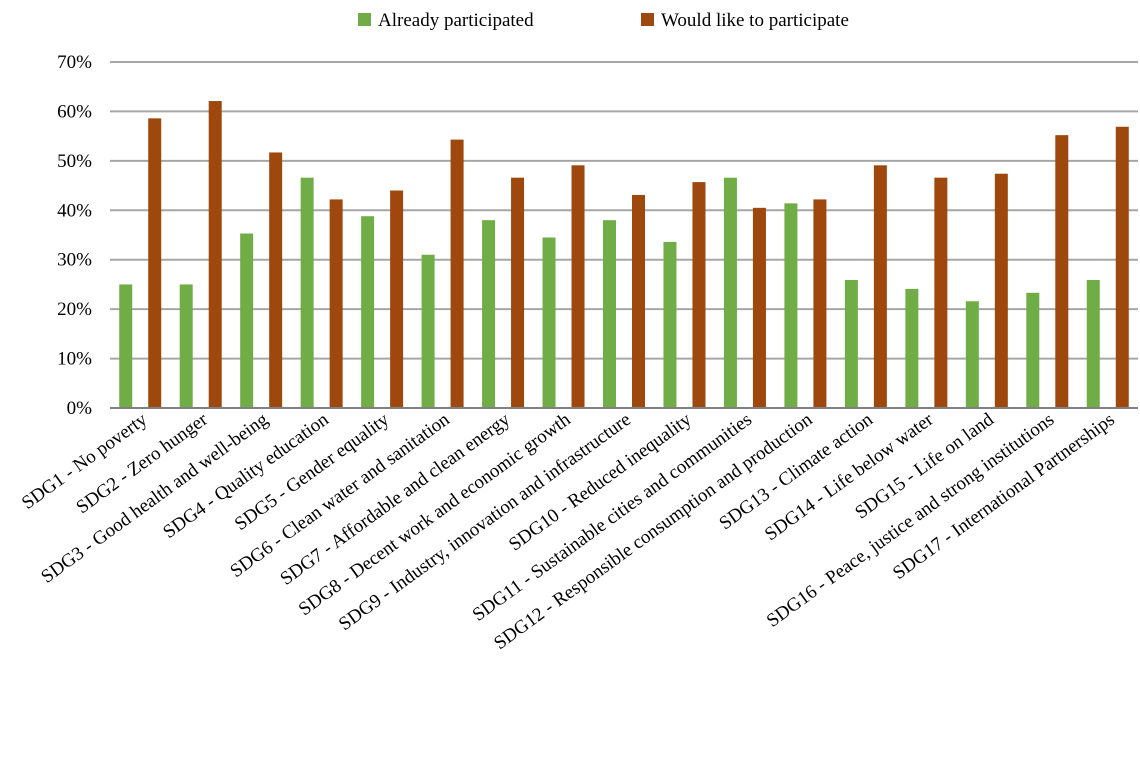 Image resolution: width=1140 pixels, height=763 pixels. Describe the element at coordinates (80, 408) in the screenshot. I see `y-tick-label: 0%` at that location.